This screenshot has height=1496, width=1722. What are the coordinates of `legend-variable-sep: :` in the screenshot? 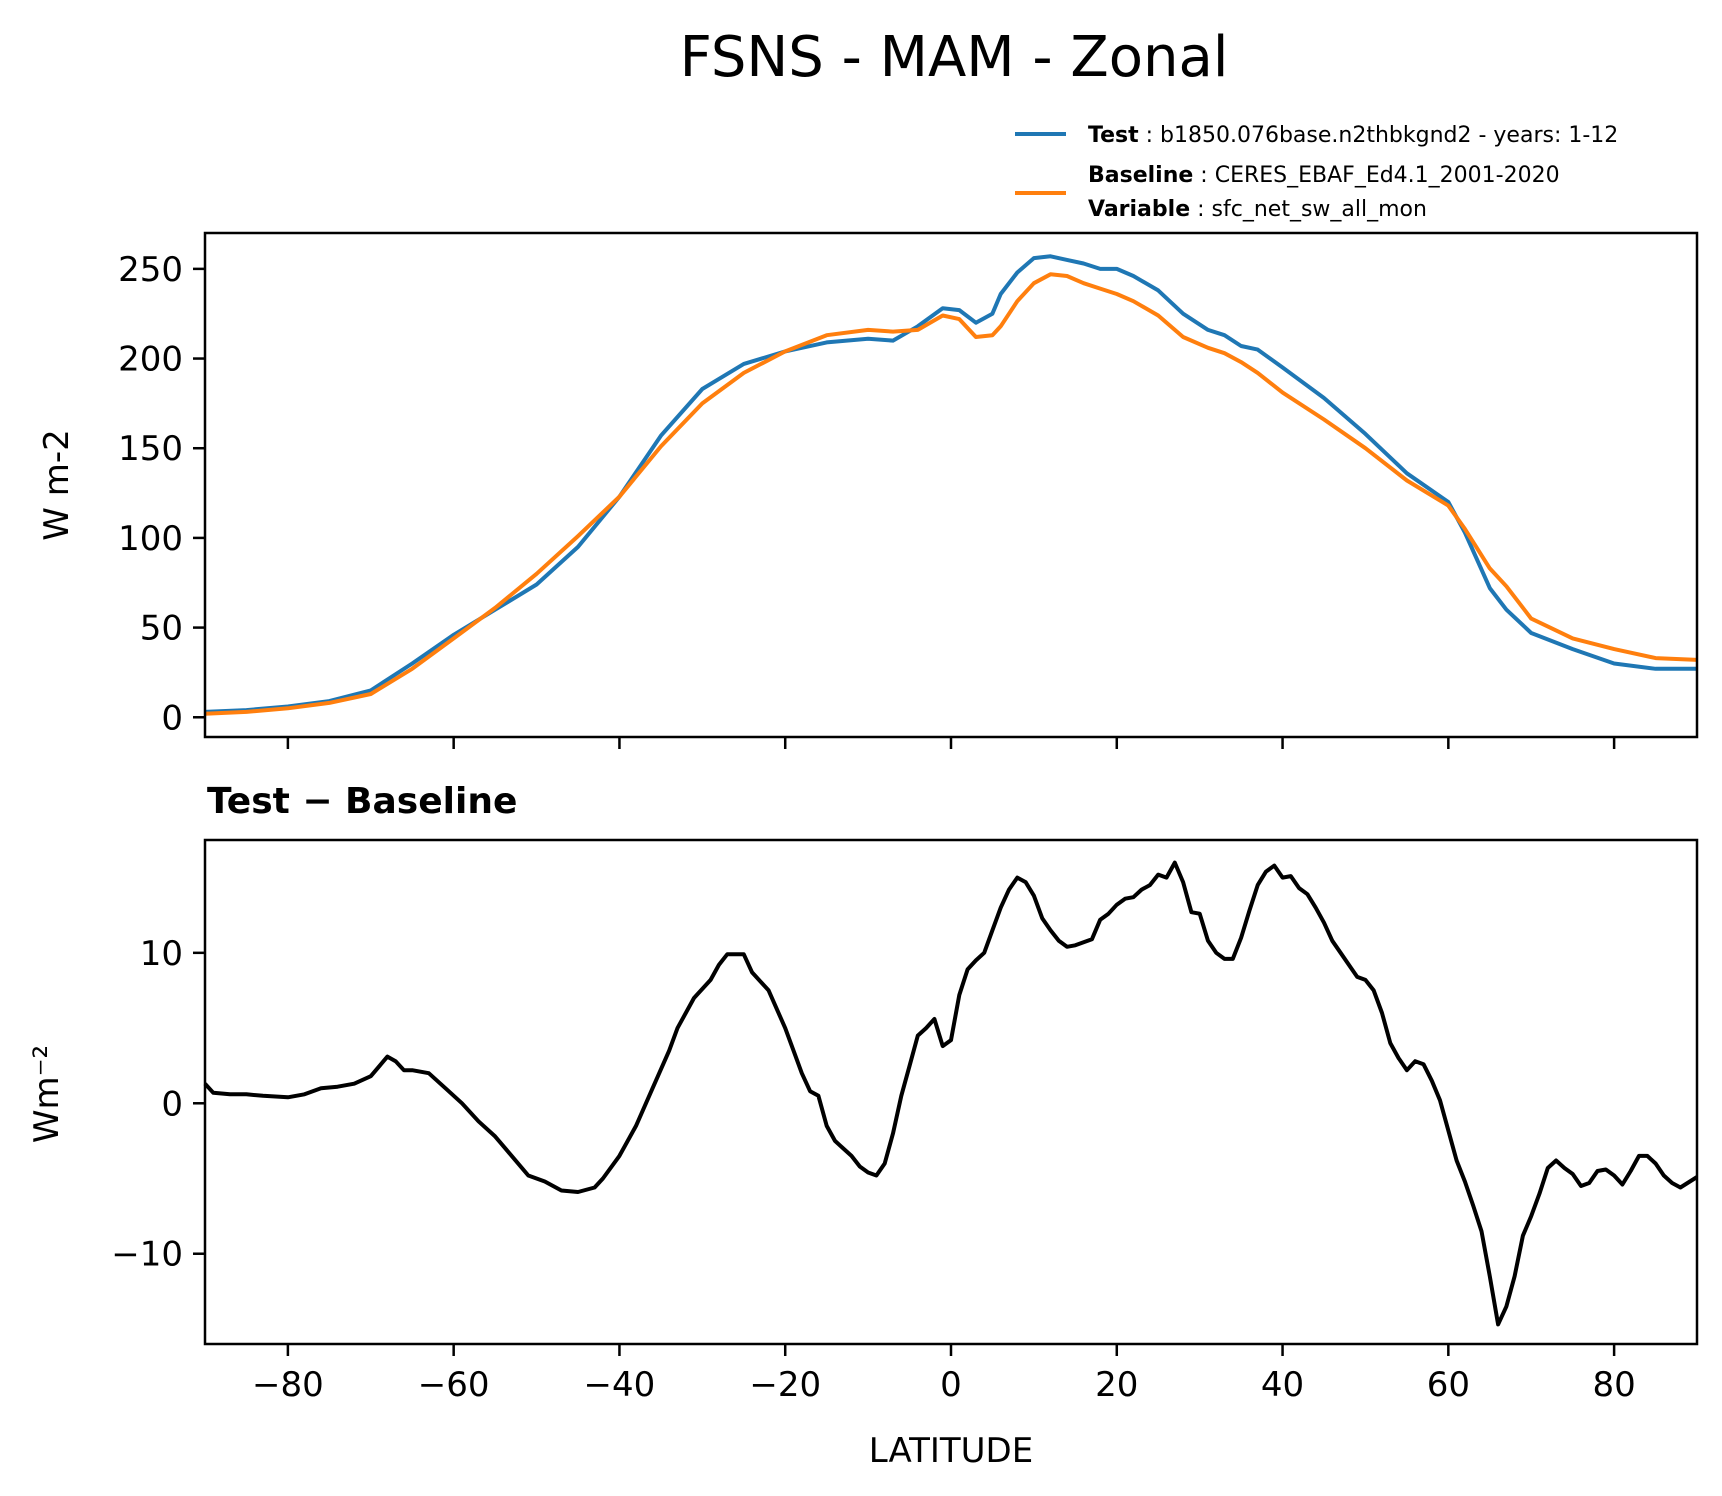 It's located at (1200, 209).